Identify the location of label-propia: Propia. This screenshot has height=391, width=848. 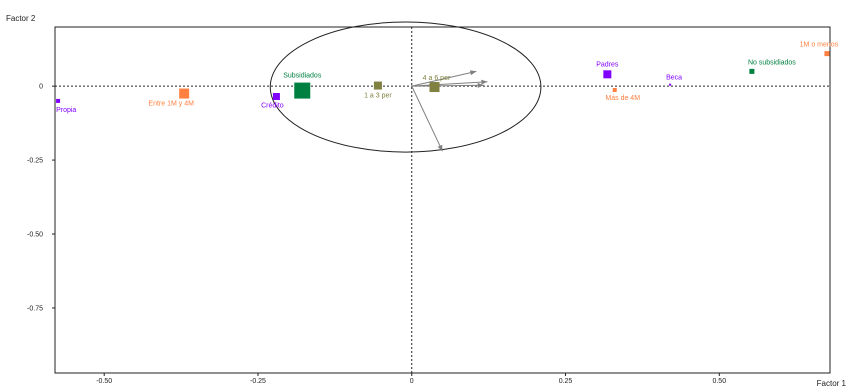
(66, 110).